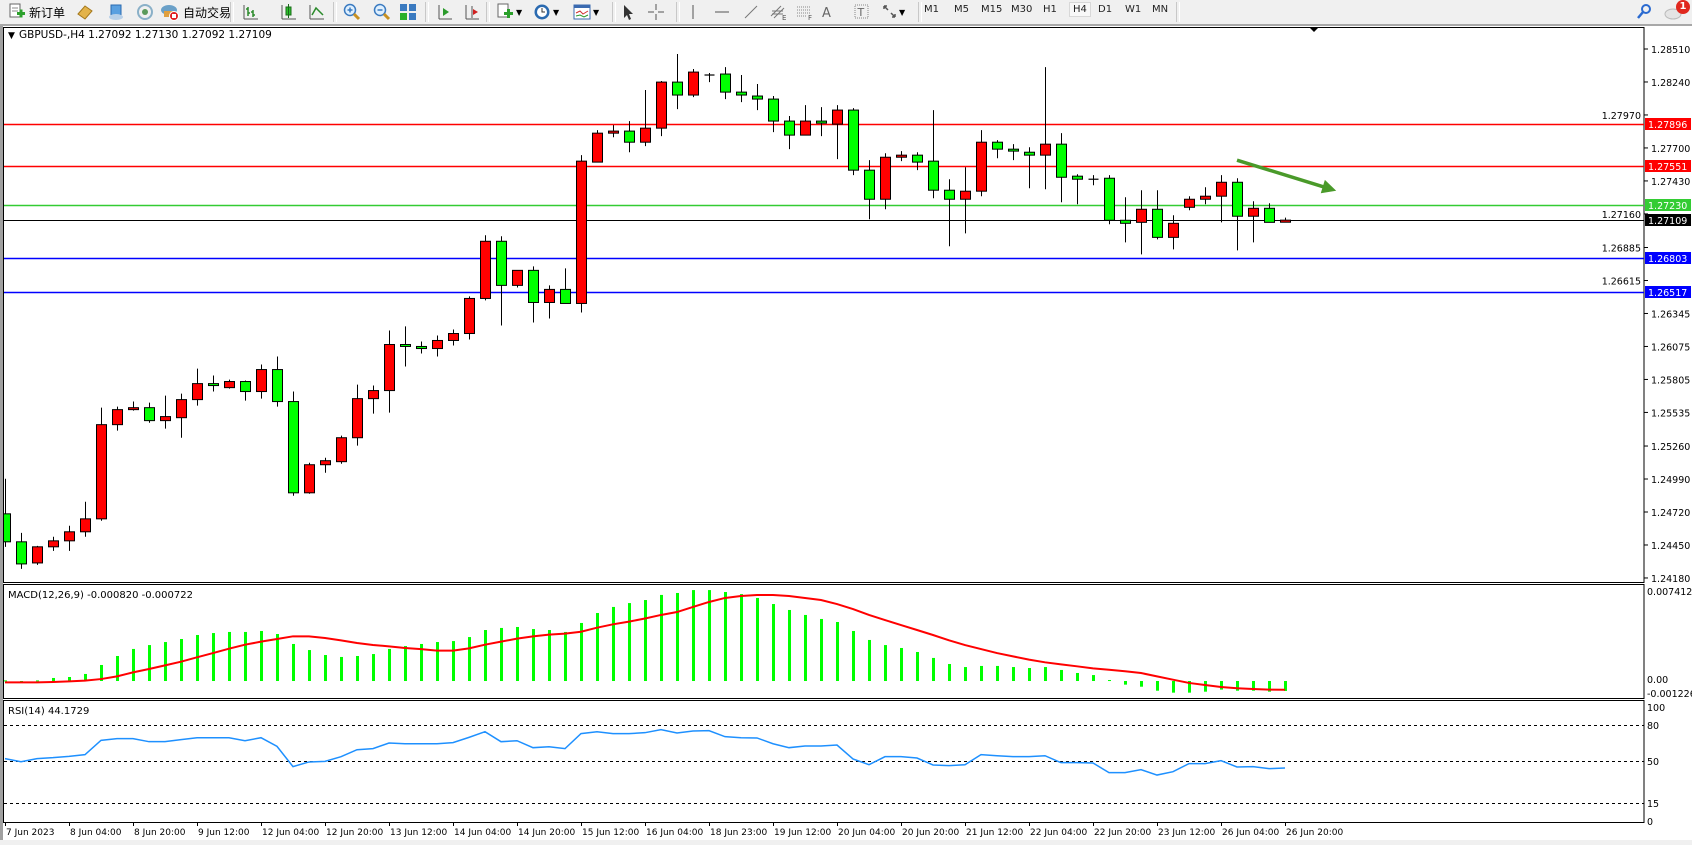 The width and height of the screenshot is (1692, 845). I want to click on candlestick-icon, so click(288, 12).